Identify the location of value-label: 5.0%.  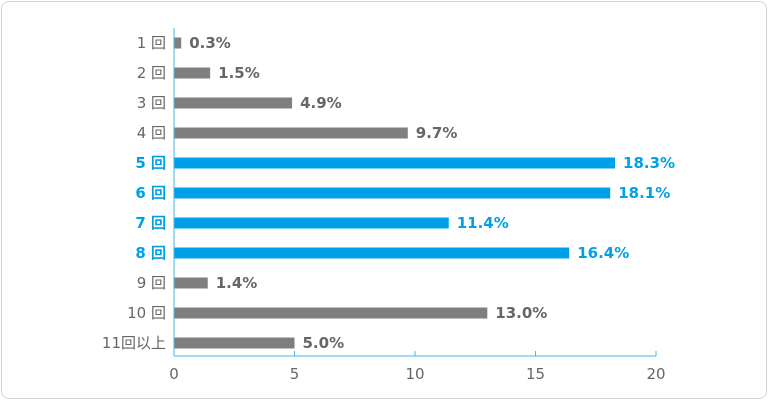
(324, 343).